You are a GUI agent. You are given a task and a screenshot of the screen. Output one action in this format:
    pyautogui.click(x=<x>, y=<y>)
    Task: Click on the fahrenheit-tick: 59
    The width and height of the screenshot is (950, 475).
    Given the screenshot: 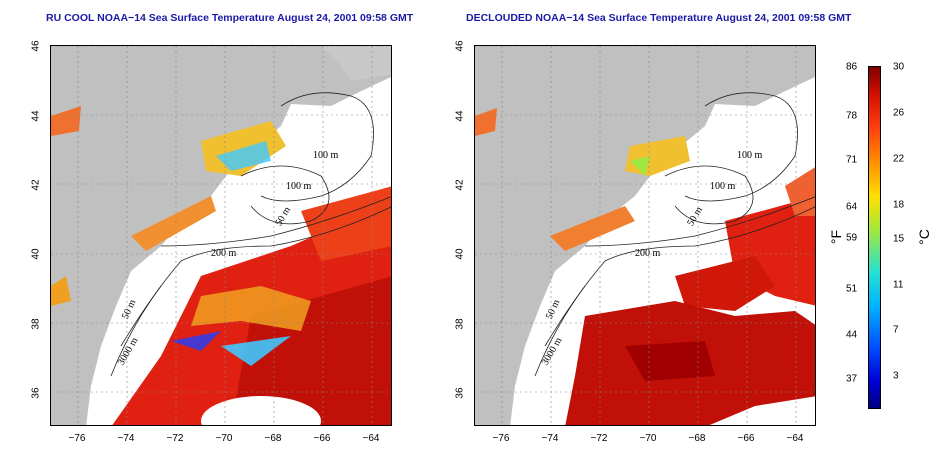 What is the action you would take?
    pyautogui.click(x=852, y=238)
    